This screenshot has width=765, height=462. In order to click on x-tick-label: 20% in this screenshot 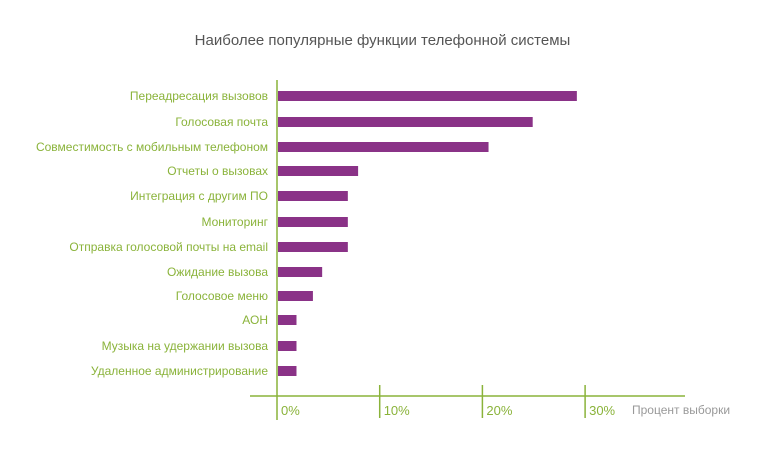, I will do `click(499, 410)`.